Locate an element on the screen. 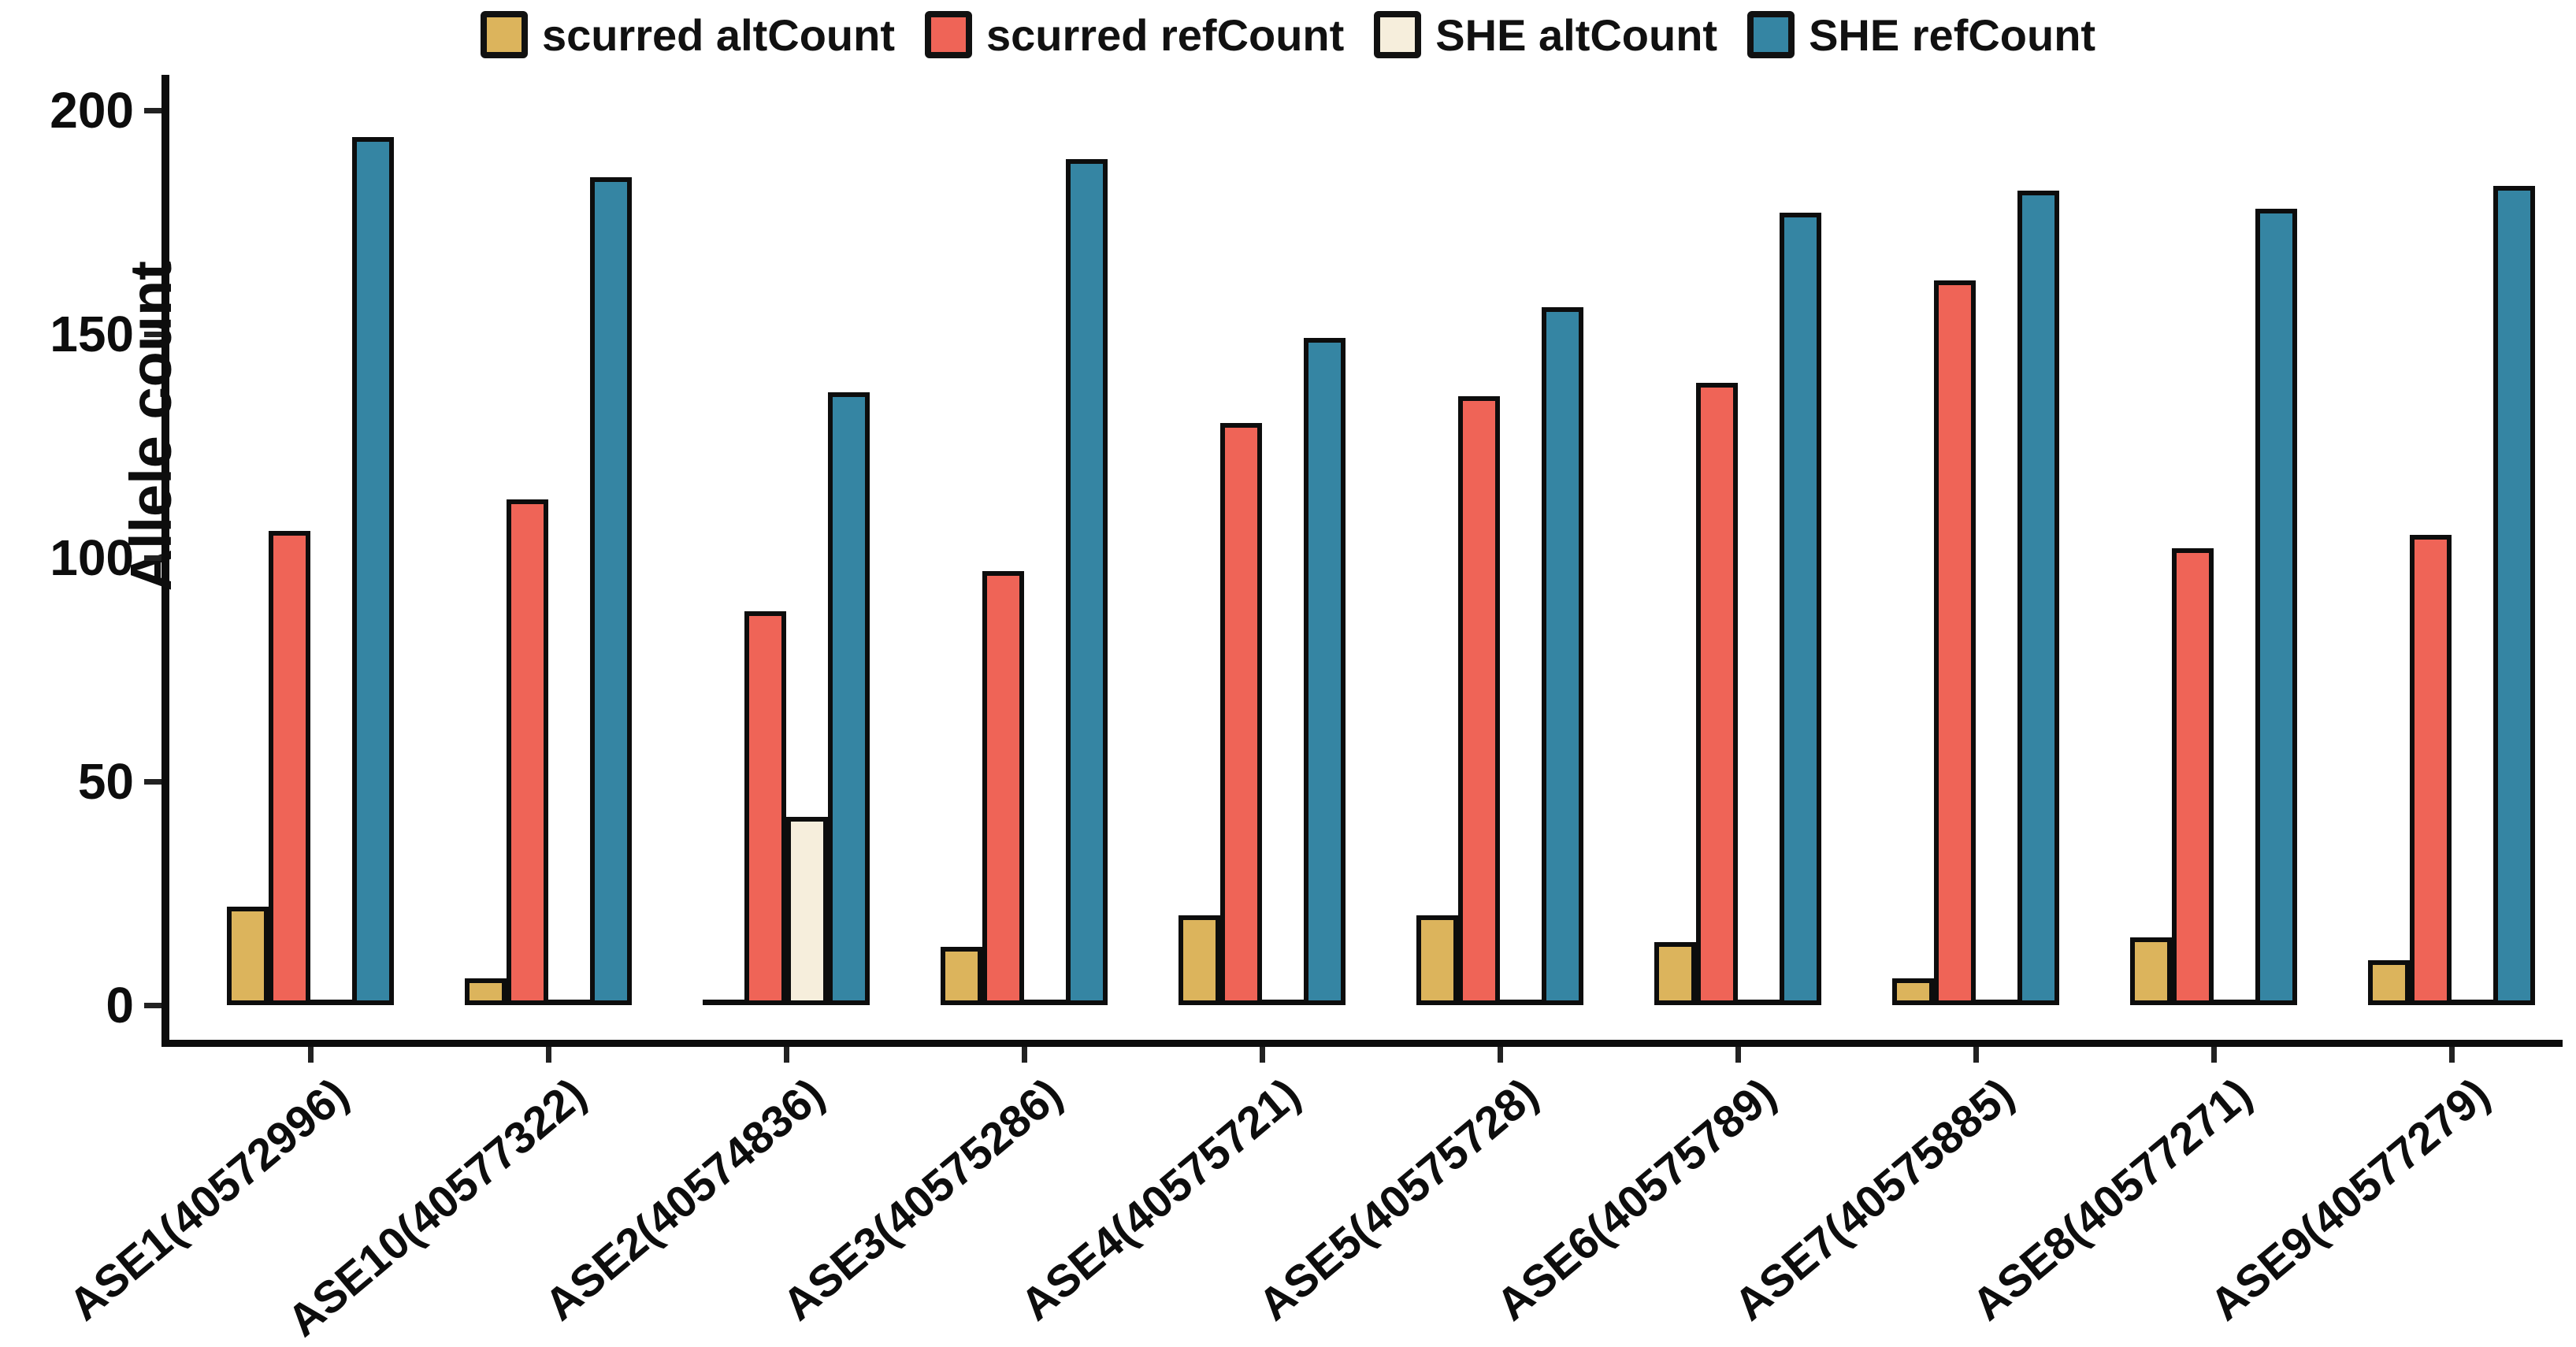  bar-SHE-refCount-ASE9(40577279) is located at coordinates (2514, 596).